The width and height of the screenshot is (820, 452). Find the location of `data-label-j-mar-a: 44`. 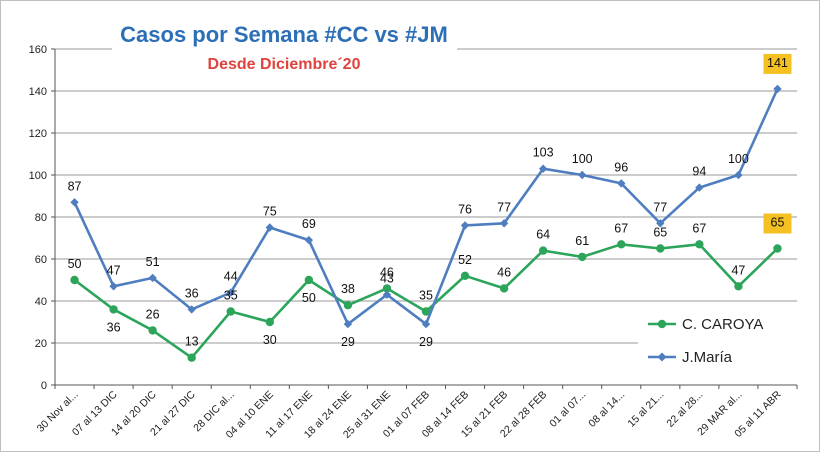

data-label-j-mar-a: 44 is located at coordinates (231, 277).